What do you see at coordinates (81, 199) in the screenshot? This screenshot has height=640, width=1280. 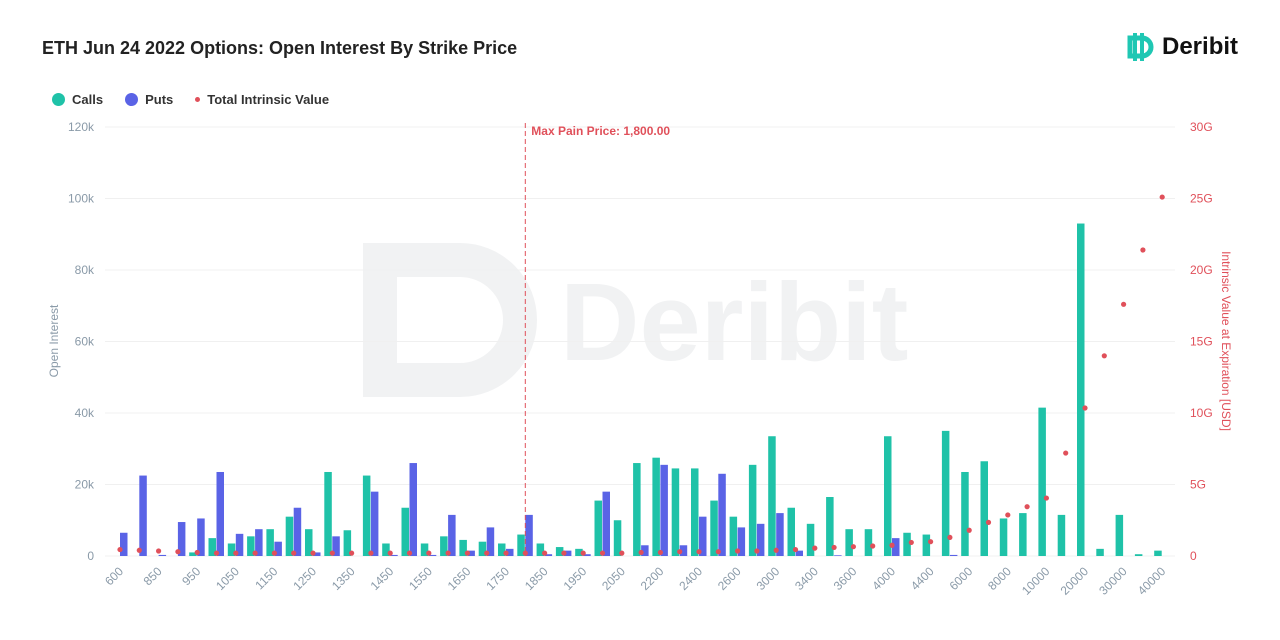 I see `y-tick-label: 100k` at bounding box center [81, 199].